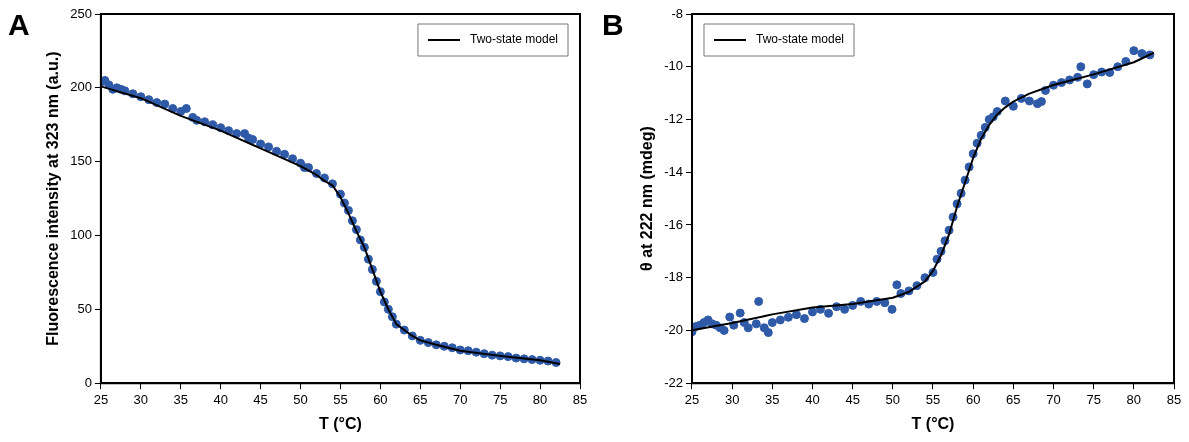  Describe the element at coordinates (673, 277) in the screenshot. I see `y-tick-label: -18` at that location.